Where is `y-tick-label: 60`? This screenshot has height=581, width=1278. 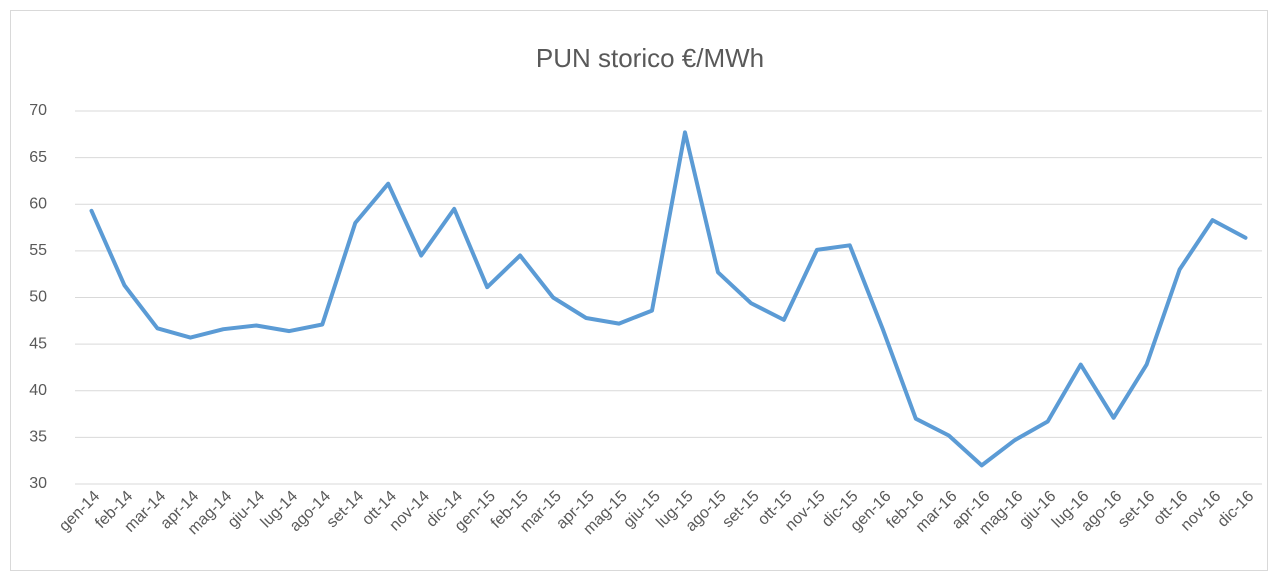
y-tick-label: 60 is located at coordinates (38, 203).